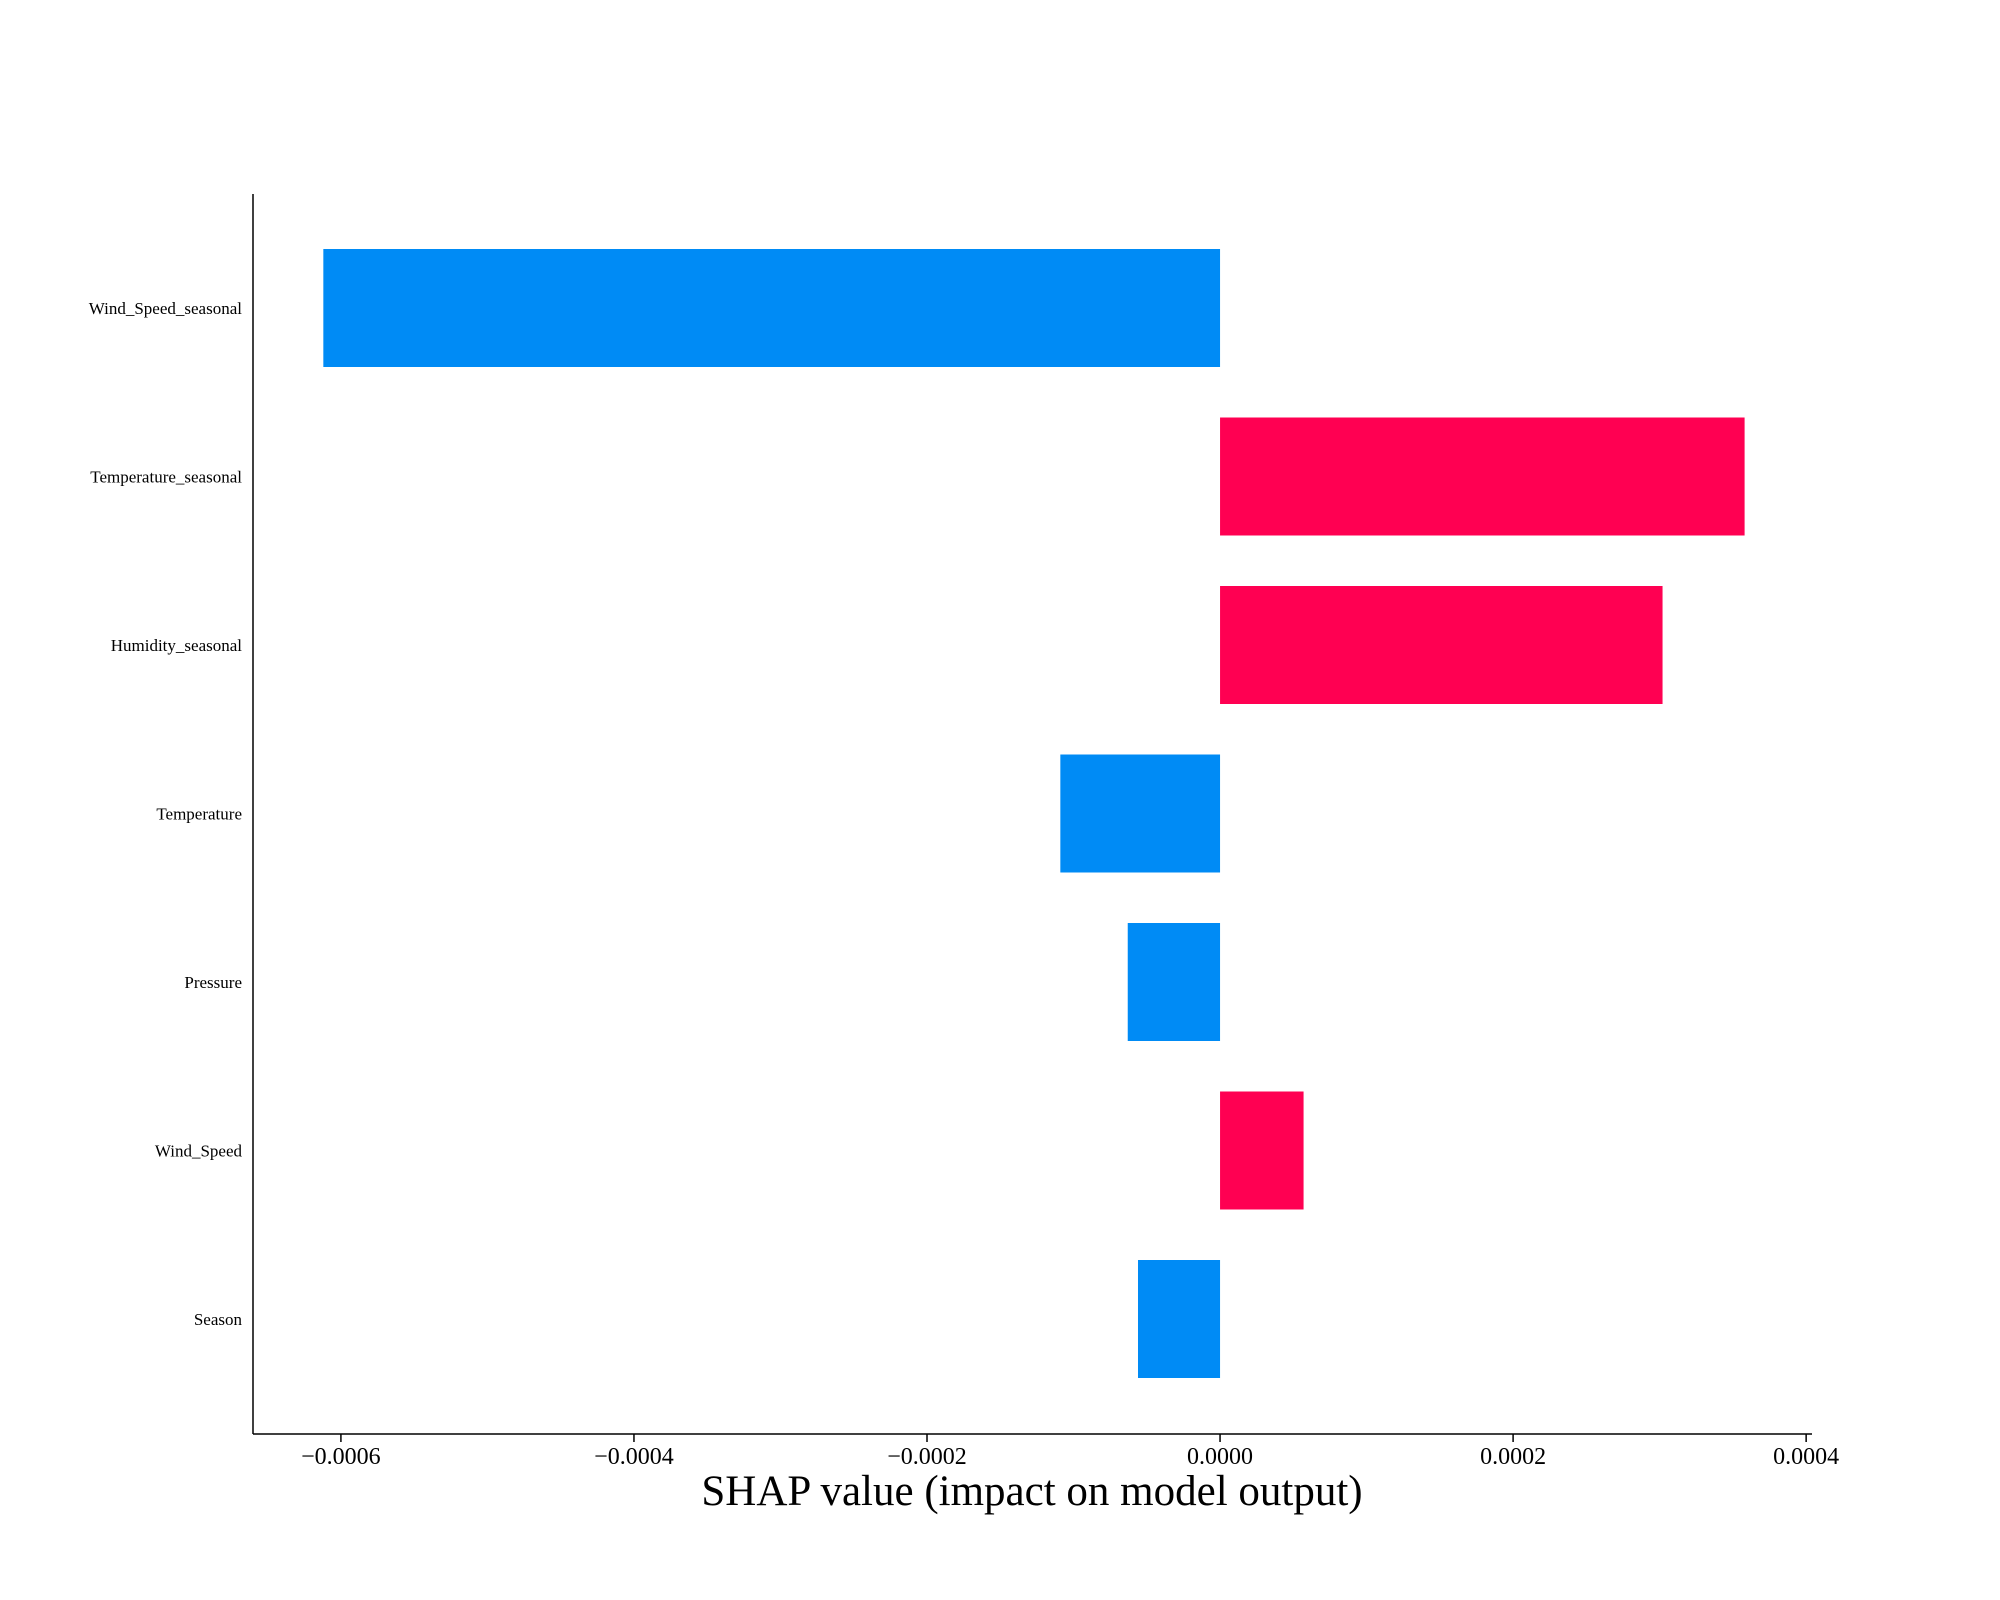 The width and height of the screenshot is (2000, 1600). I want to click on category-label: Pressure, so click(213, 982).